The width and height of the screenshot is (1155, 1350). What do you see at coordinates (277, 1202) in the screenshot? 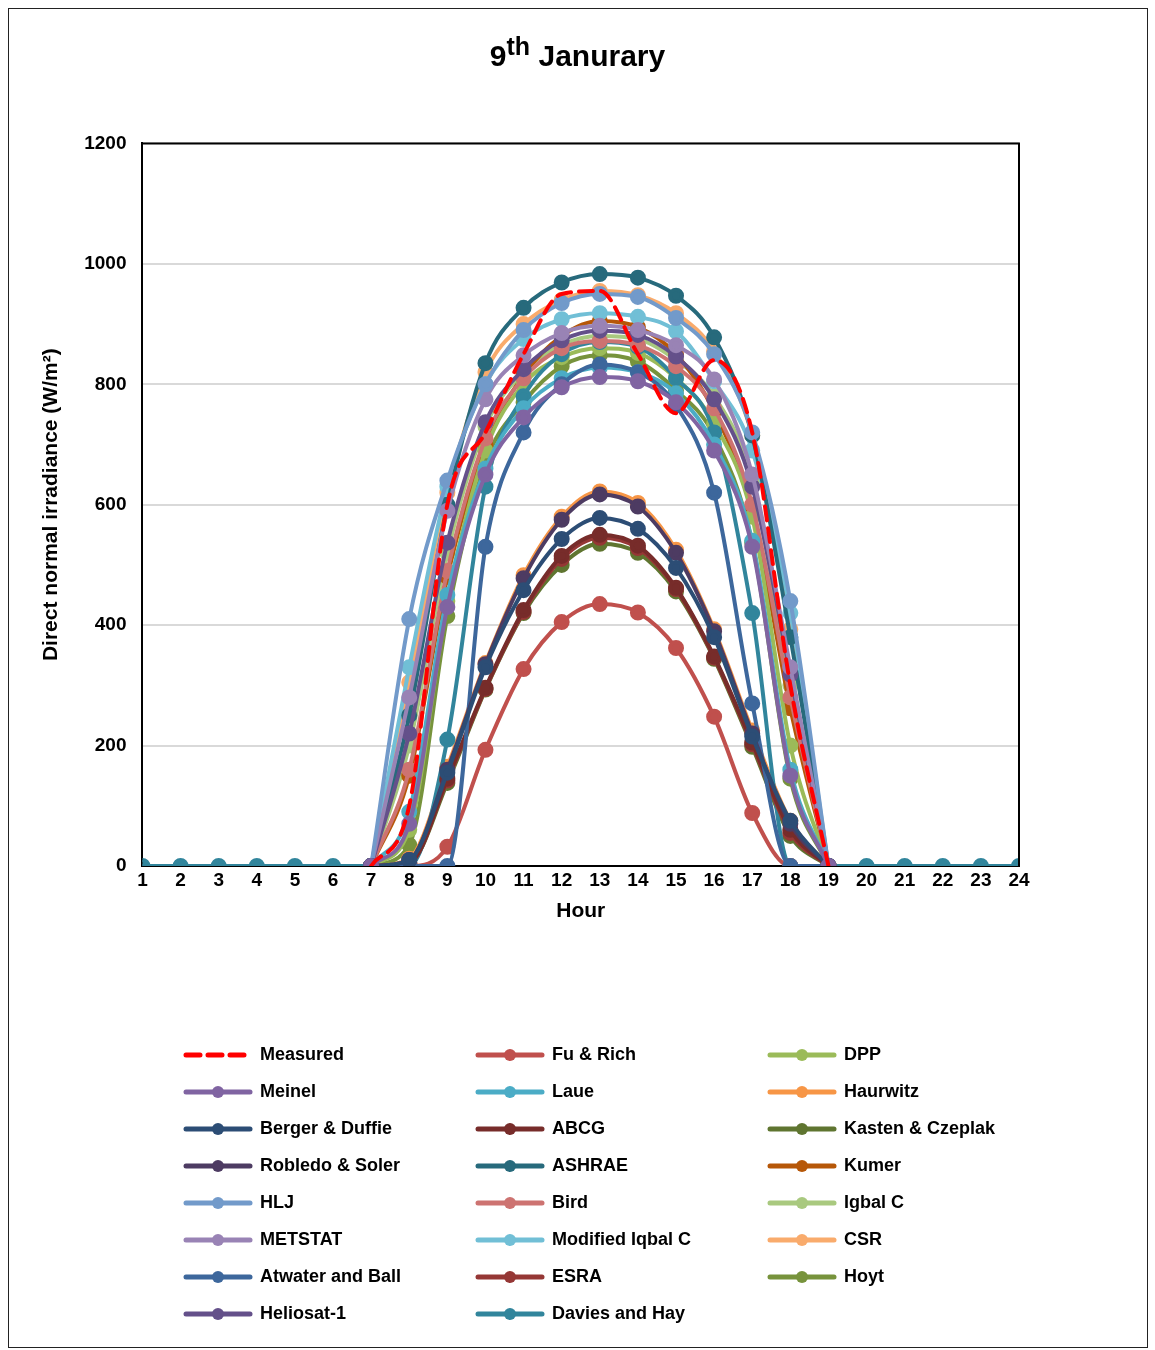
I see `legend-label: HLJ` at bounding box center [277, 1202].